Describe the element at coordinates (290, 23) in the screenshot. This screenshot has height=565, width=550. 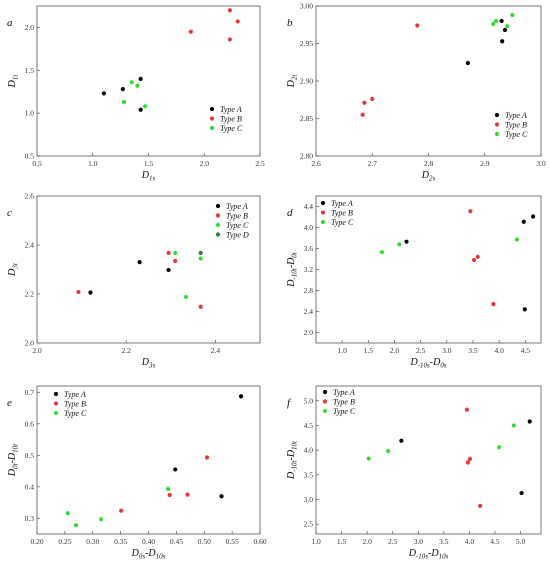
I see `panel-label: b` at that location.